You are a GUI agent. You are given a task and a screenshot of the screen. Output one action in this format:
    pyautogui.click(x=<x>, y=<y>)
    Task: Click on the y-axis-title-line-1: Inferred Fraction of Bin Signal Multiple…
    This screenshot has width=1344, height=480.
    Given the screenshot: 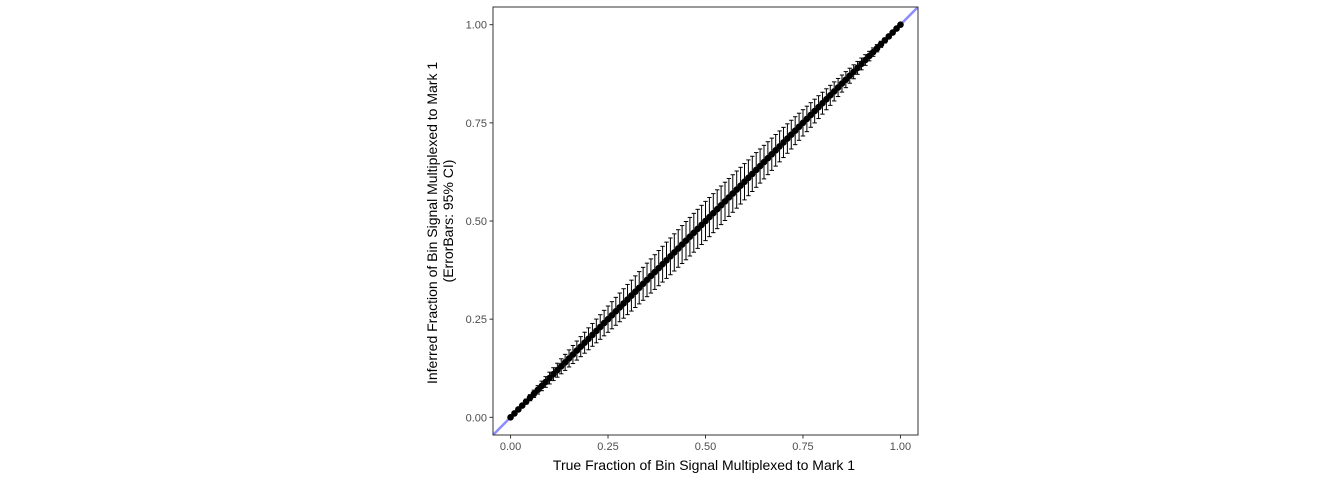 What is the action you would take?
    pyautogui.click(x=432, y=223)
    